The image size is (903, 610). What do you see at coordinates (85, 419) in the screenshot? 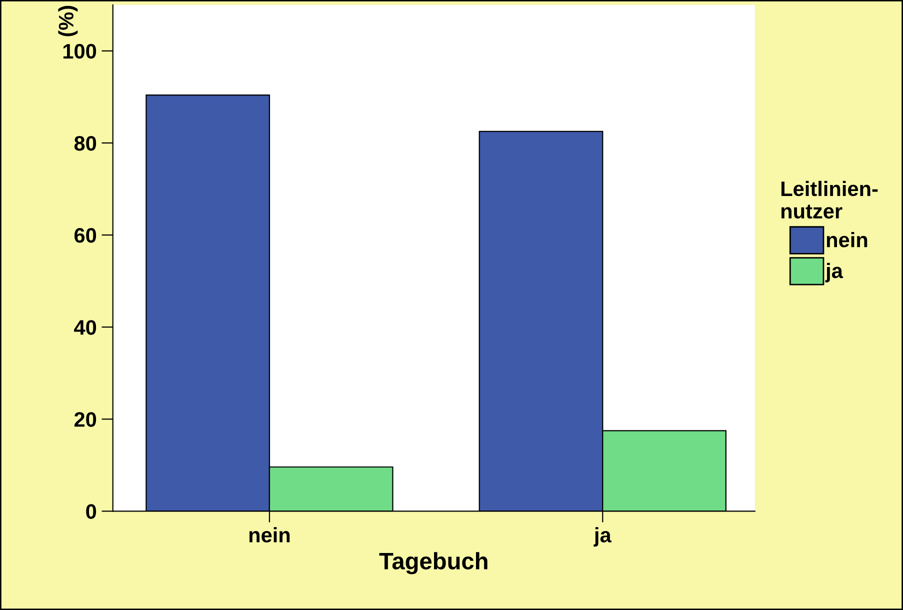
I see `y-tick-label: 20` at bounding box center [85, 419].